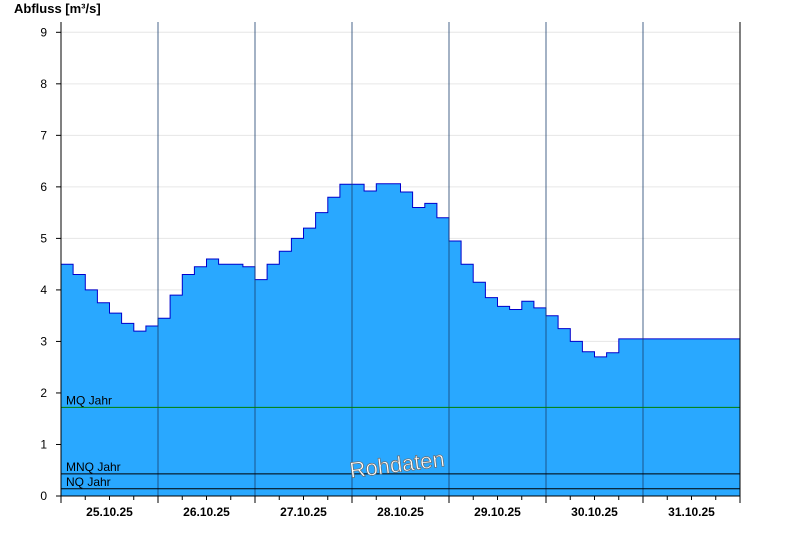 The image size is (800, 550). I want to click on y-tick-label: 2, so click(43, 393).